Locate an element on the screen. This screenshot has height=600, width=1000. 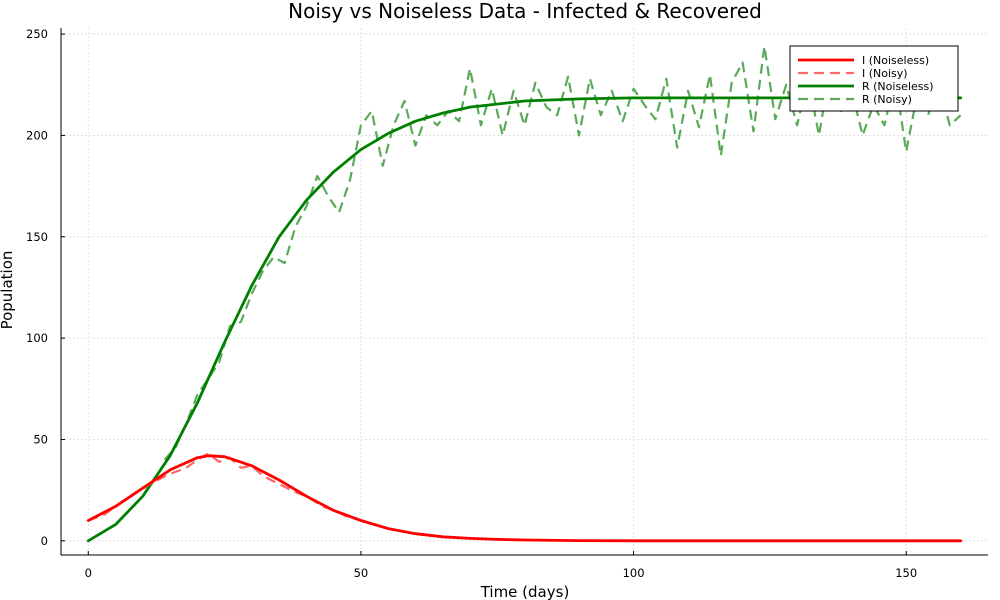
y-tick-label: 250 is located at coordinates (37, 34).